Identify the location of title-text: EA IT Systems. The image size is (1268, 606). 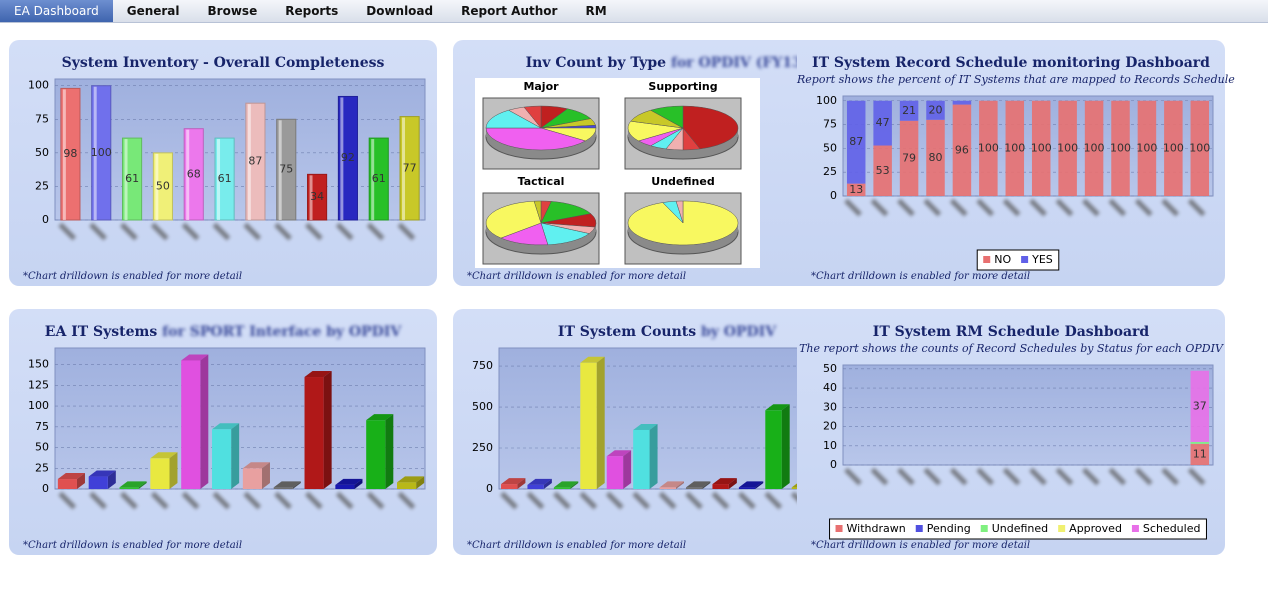
(101, 332).